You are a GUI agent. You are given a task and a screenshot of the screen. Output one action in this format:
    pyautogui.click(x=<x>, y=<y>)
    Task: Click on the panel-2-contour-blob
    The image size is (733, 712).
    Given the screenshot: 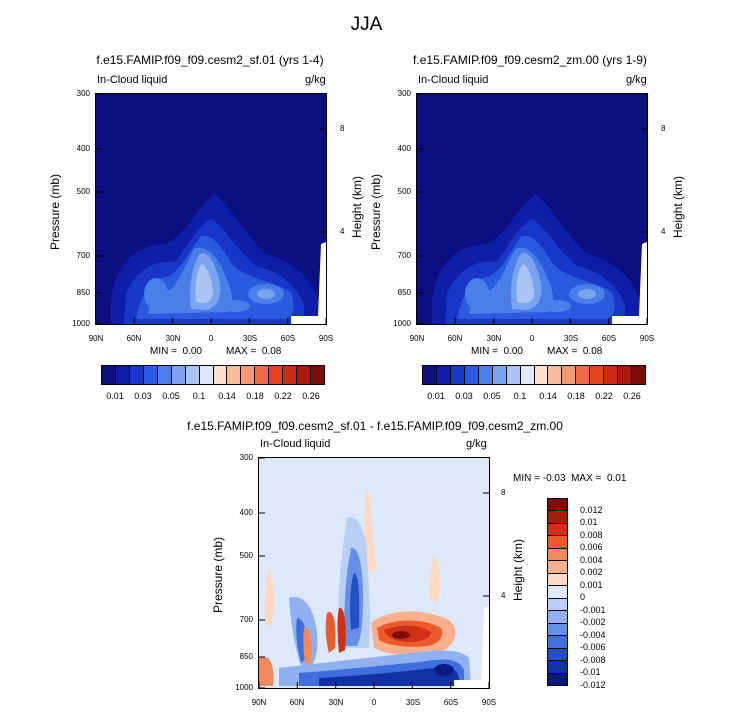 What is the action you would take?
    pyautogui.click(x=587, y=294)
    